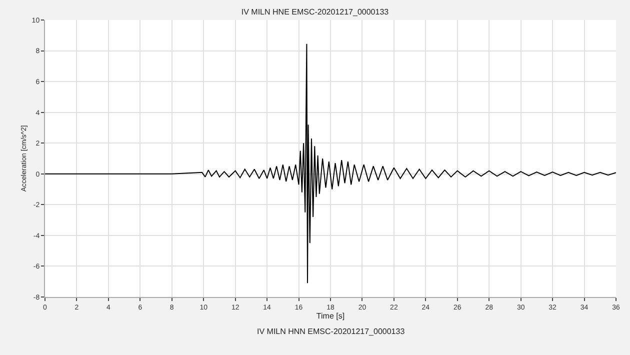  I want to click on text: IV MILN HNN EMSC-20201217_0000133, so click(331, 331).